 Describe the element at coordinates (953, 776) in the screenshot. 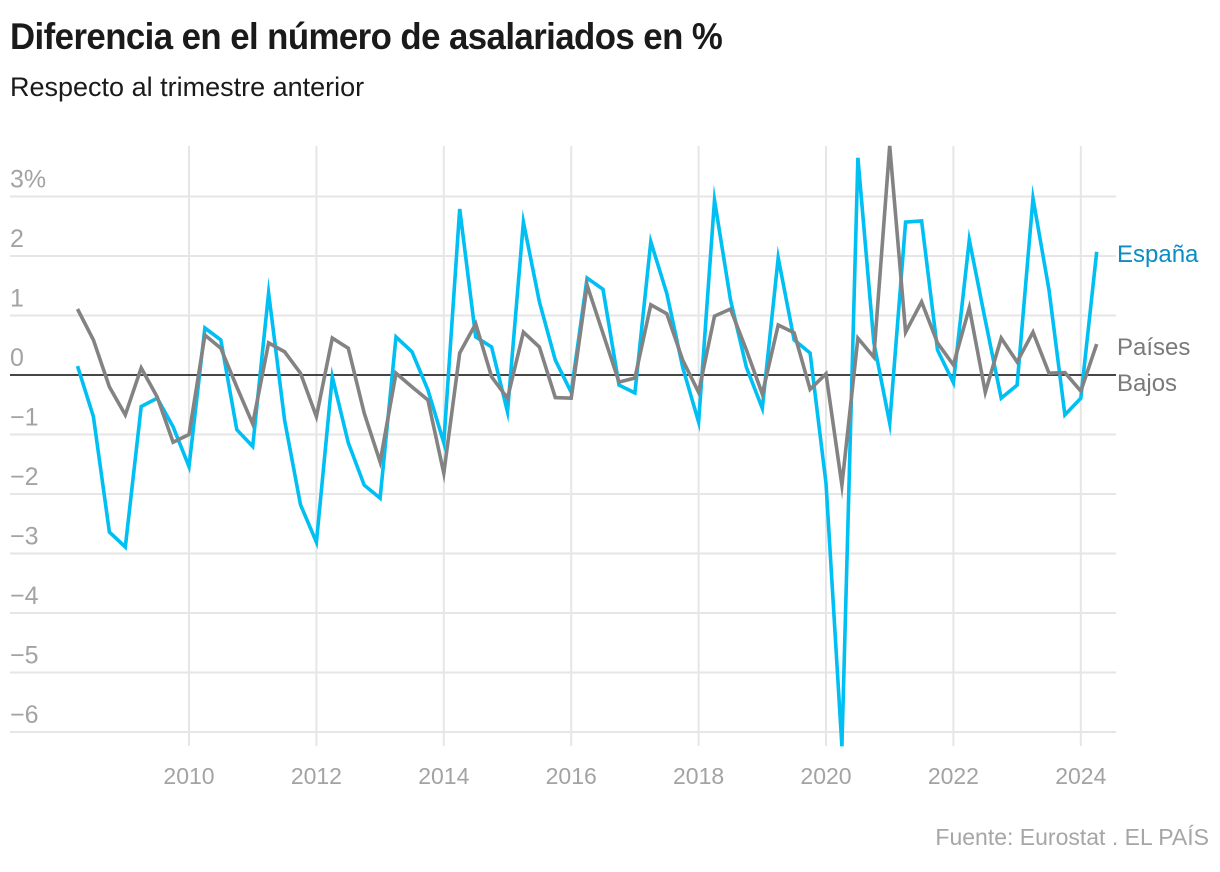

I see `x-tick-label: 2022` at that location.